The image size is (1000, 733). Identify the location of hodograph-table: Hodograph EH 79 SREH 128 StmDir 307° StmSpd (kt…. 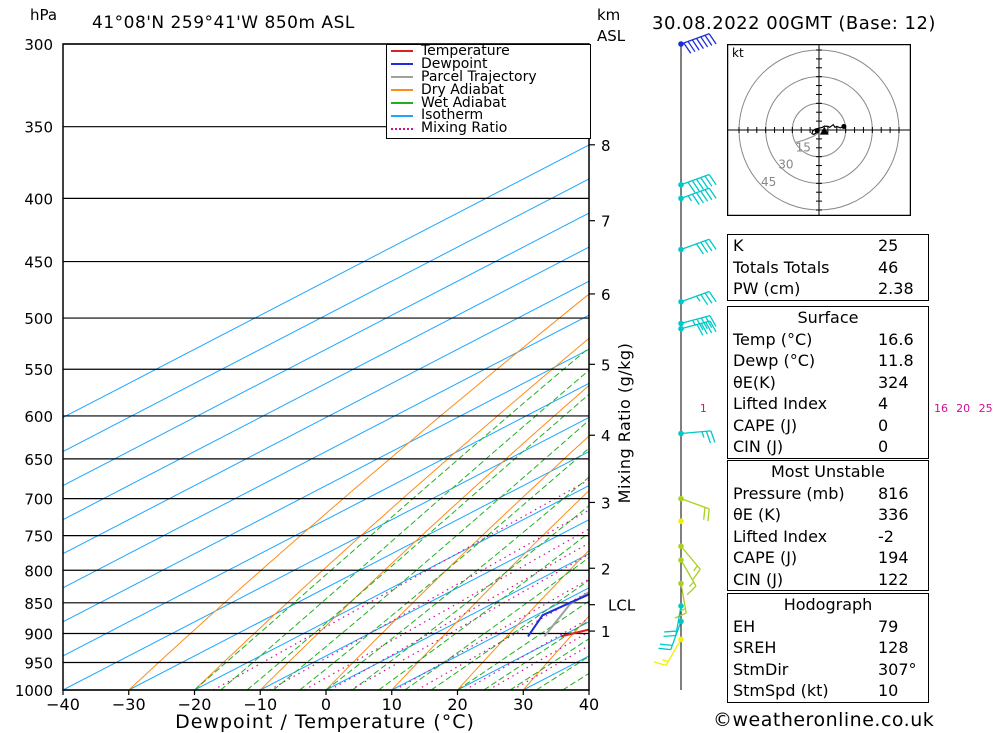
(828, 648).